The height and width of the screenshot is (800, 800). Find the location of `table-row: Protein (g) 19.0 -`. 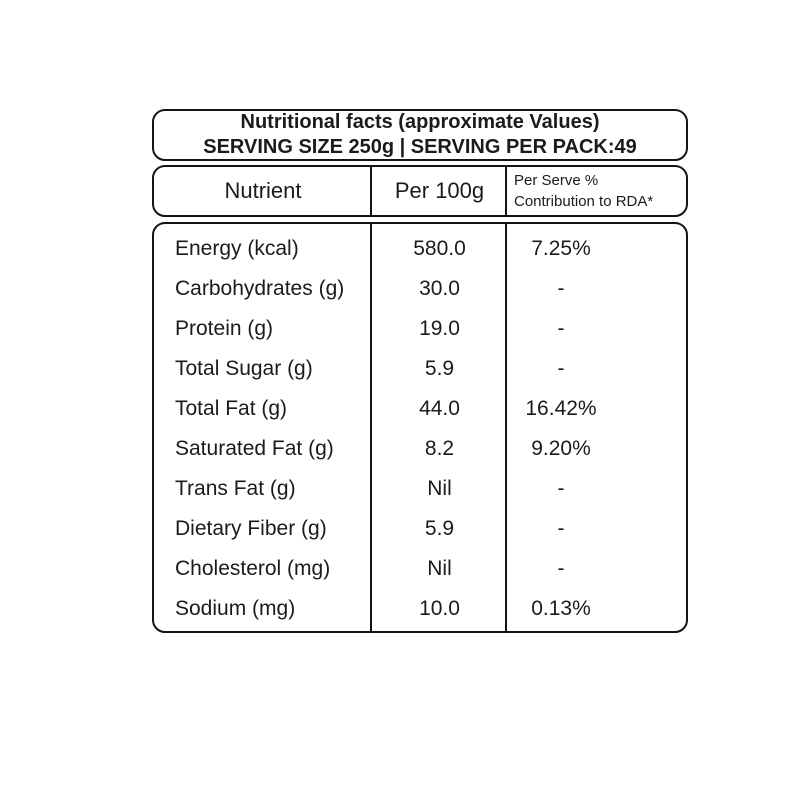

table-row: Protein (g) 19.0 - is located at coordinates (420, 329).